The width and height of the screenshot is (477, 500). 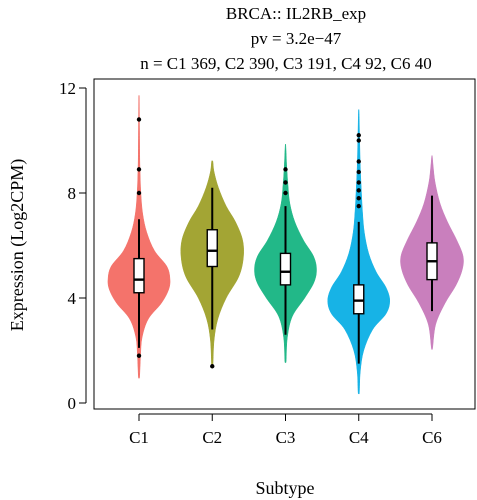 What do you see at coordinates (72, 403) in the screenshot?
I see `y-tick-label: 0` at bounding box center [72, 403].